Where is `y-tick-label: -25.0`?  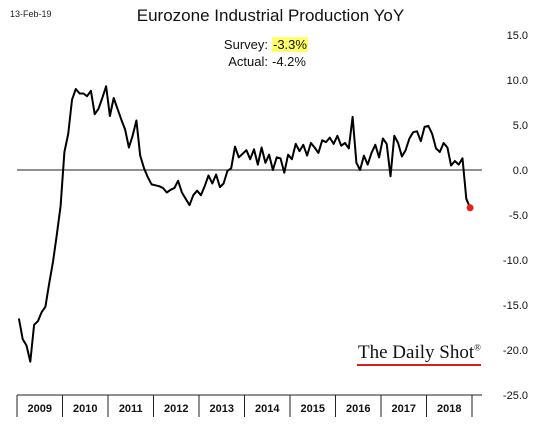 y-tick-label: -25.0 is located at coordinates (515, 396).